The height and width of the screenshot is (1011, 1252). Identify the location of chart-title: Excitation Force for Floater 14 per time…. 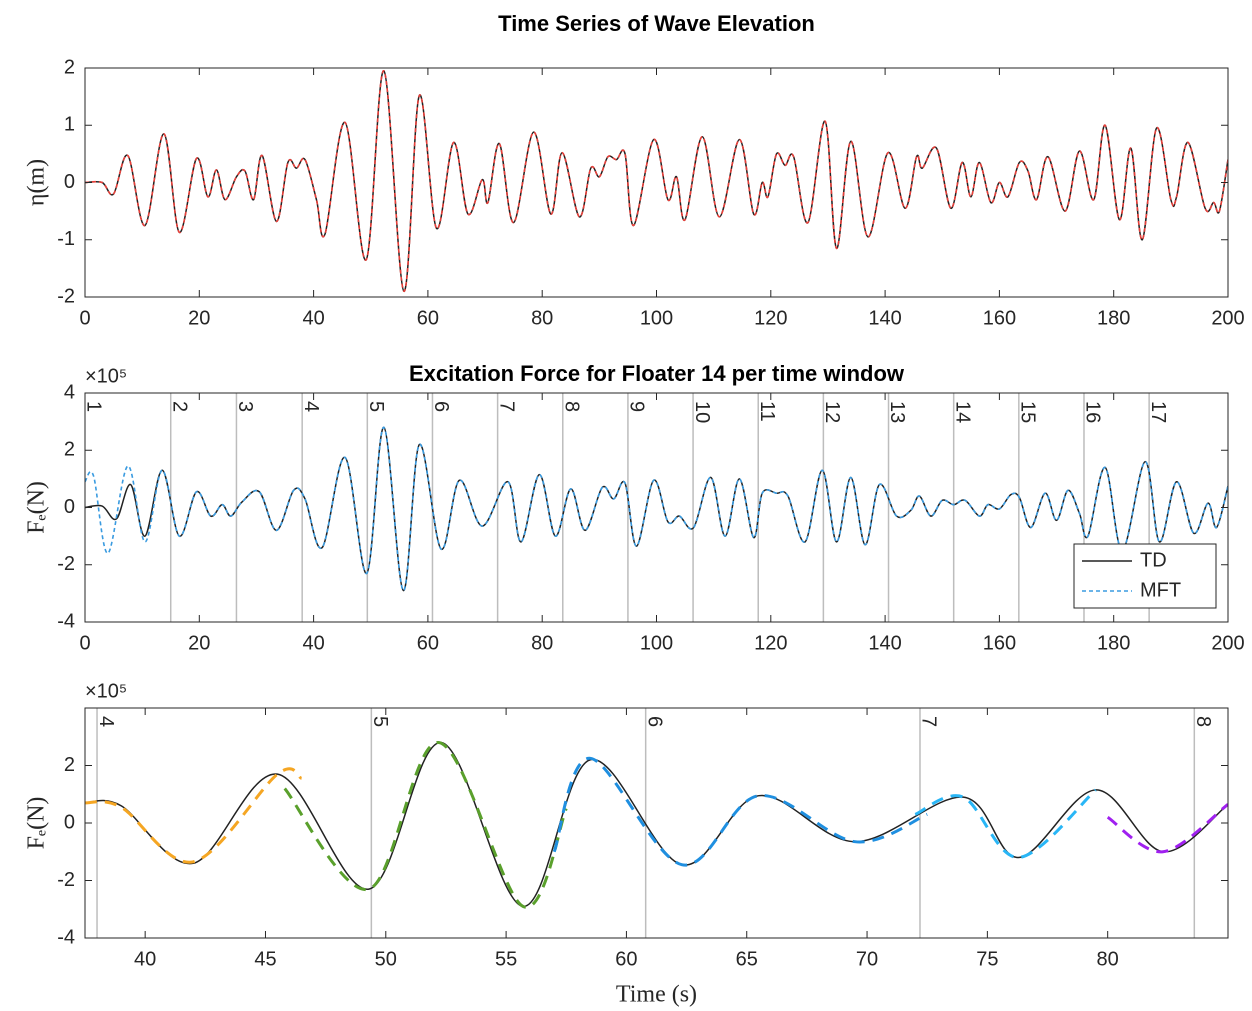
(657, 373).